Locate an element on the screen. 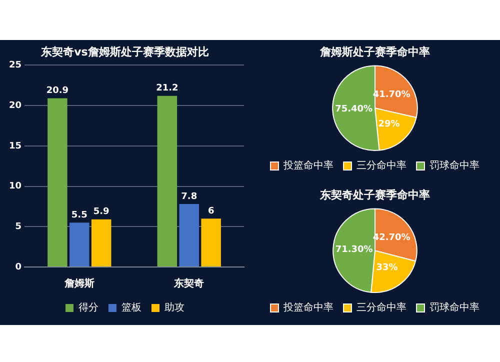  chart-title: 东契奇处子赛季命中率 is located at coordinates (374, 195).